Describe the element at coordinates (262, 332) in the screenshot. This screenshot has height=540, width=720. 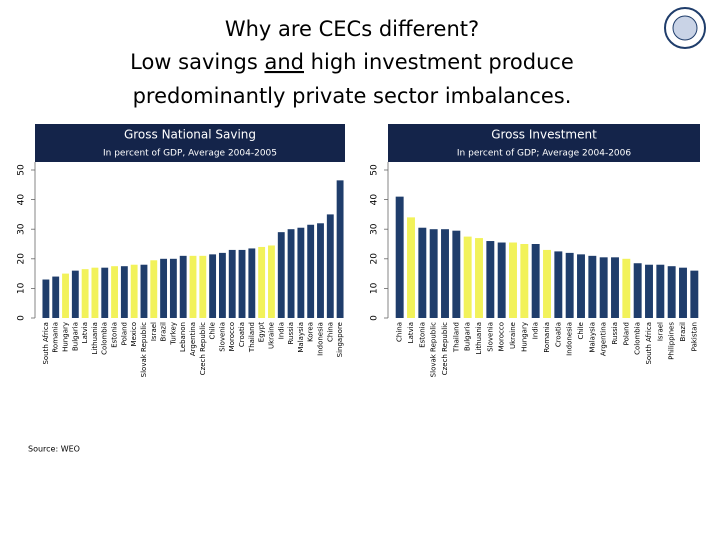
I see `x-tick-label: Egypt` at that location.